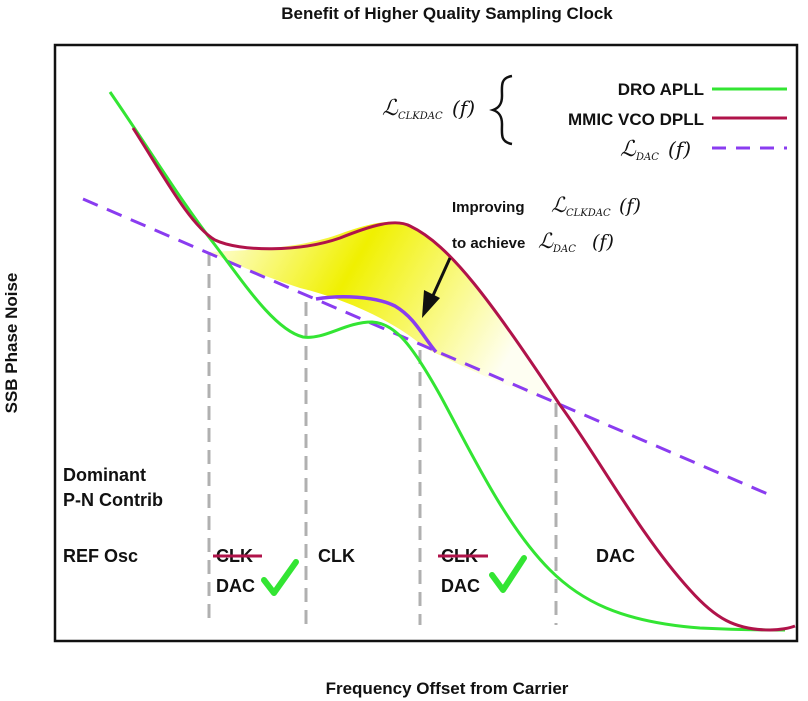 Image resolution: width=808 pixels, height=701 pixels. I want to click on region-ref-osc: REF Osc, so click(100, 556).